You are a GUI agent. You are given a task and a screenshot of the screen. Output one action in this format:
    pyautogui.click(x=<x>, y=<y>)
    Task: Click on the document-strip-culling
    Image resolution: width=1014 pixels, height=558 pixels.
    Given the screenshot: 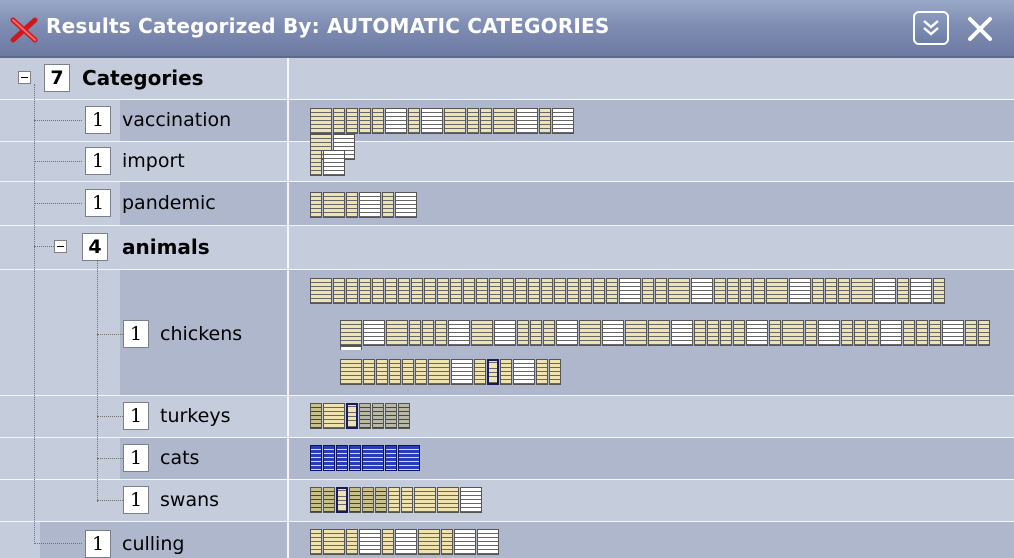 What is the action you would take?
    pyautogui.click(x=430, y=543)
    